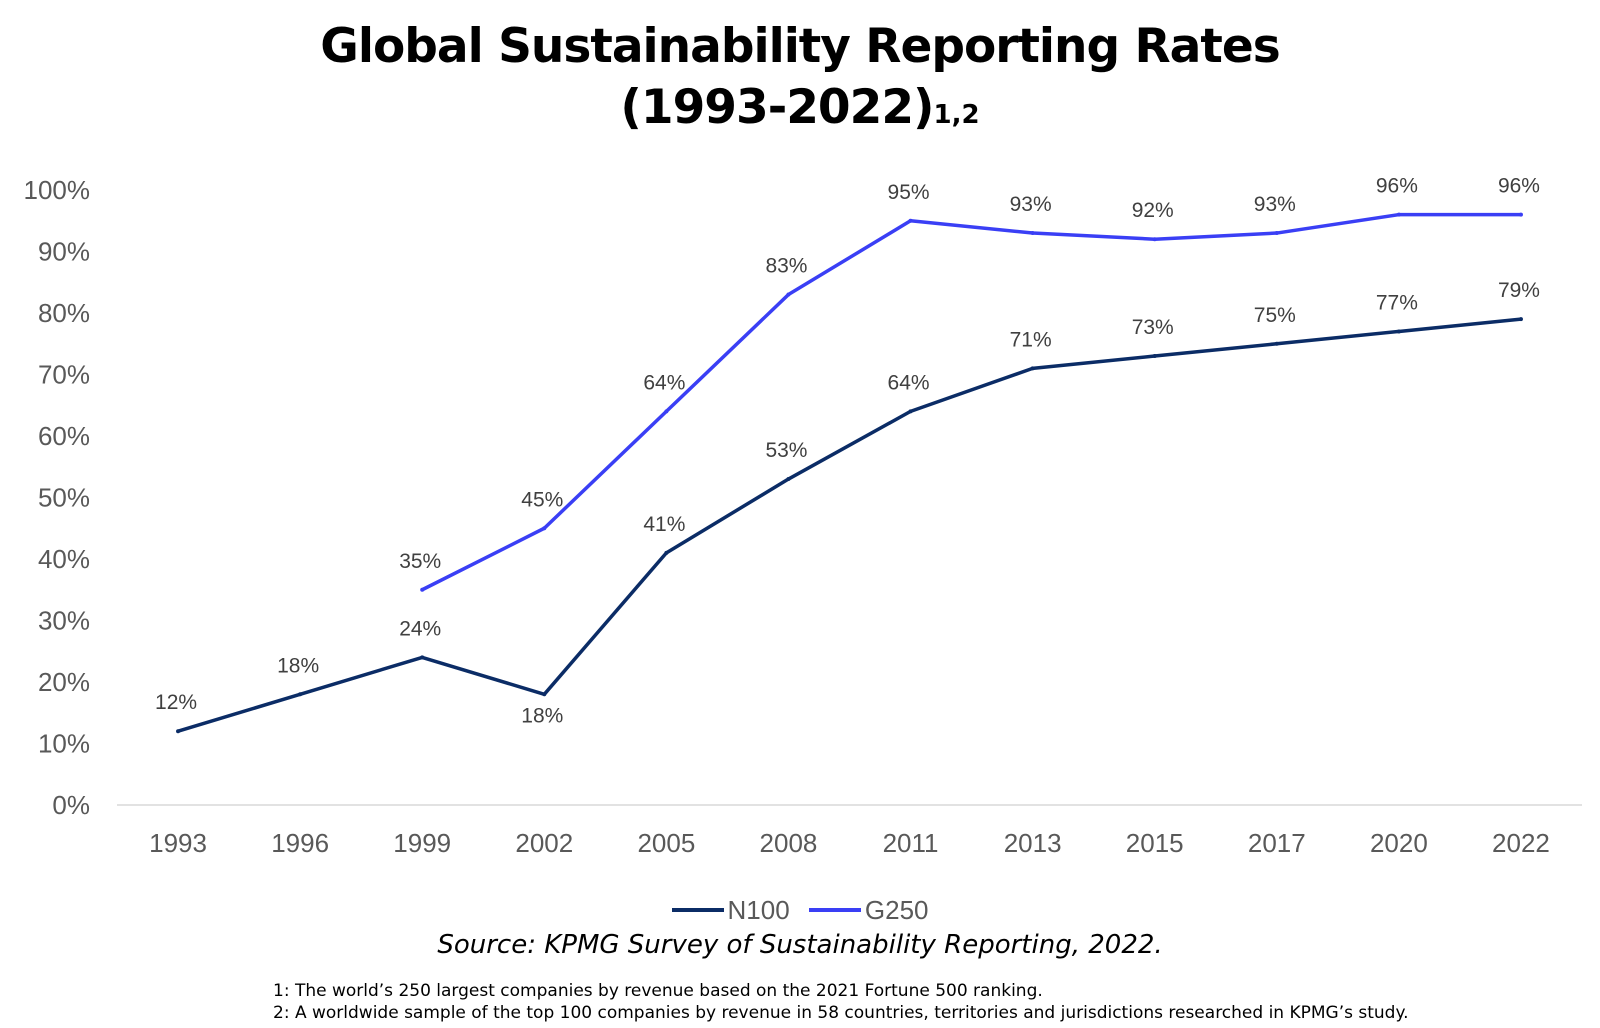  I want to click on chart-title-line1: Global Sustainability Reporting Rates, so click(800, 46).